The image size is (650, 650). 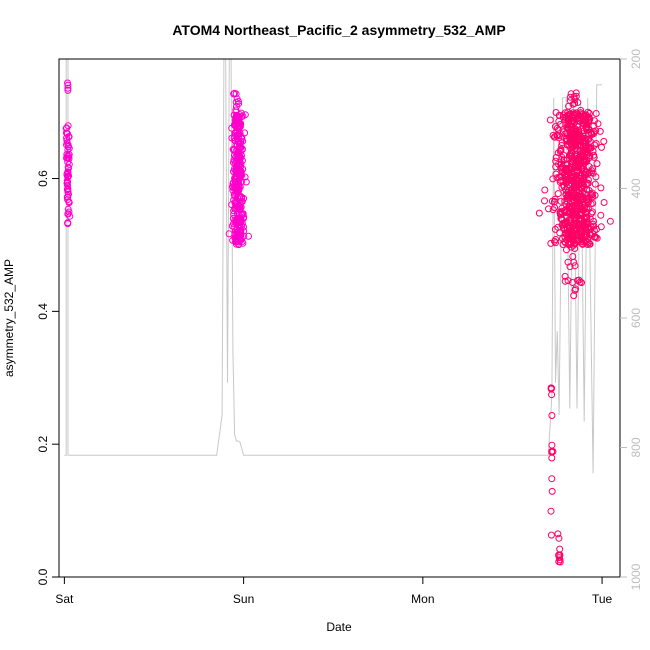 What do you see at coordinates (43, 444) in the screenshot?
I see `y-tick-label: 0.2` at bounding box center [43, 444].